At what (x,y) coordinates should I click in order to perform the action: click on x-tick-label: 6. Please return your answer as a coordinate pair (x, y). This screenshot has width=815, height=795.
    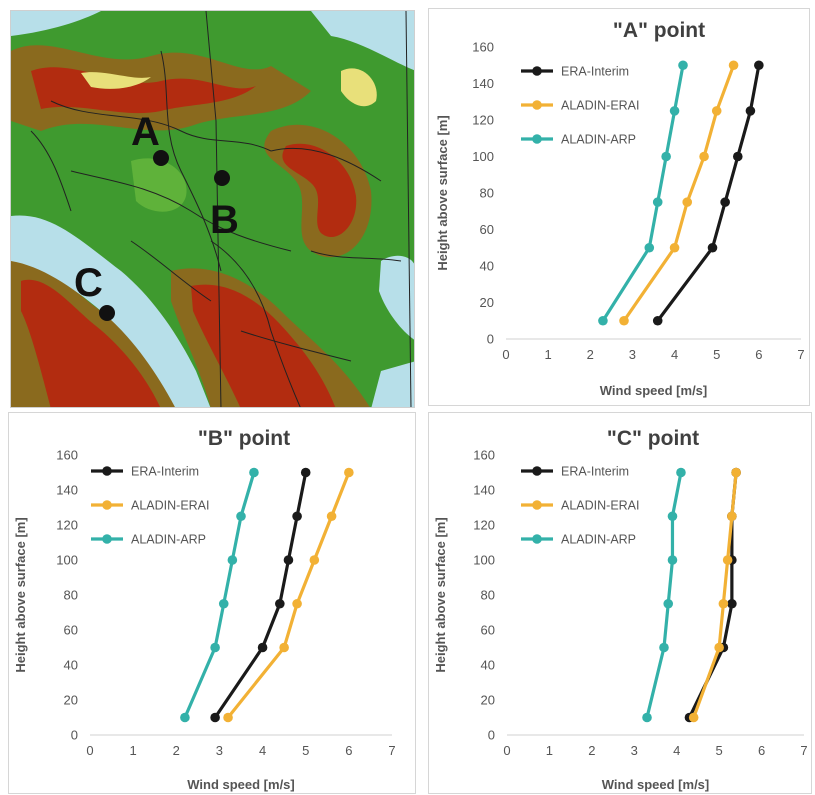
    Looking at the image, I should click on (348, 750).